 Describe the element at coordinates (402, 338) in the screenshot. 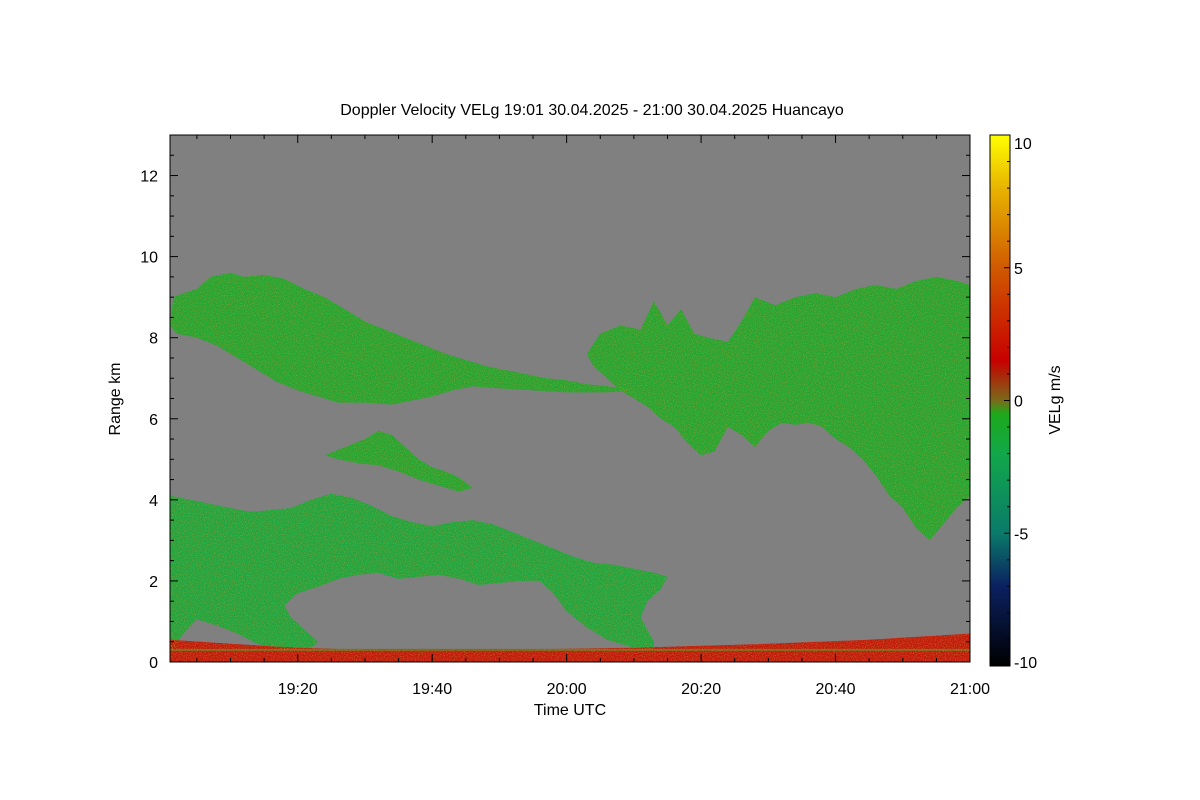

I see `echo-texture-upper-left-layer` at that location.